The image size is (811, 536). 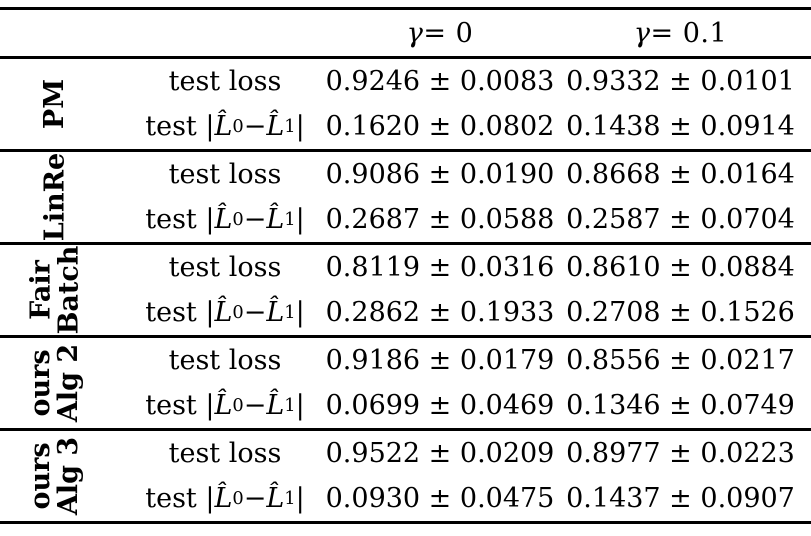 What do you see at coordinates (680, 267) in the screenshot?
I see `value-fairbatch-loss-gamma0.1: 0.8610 ± 0.0884` at bounding box center [680, 267].